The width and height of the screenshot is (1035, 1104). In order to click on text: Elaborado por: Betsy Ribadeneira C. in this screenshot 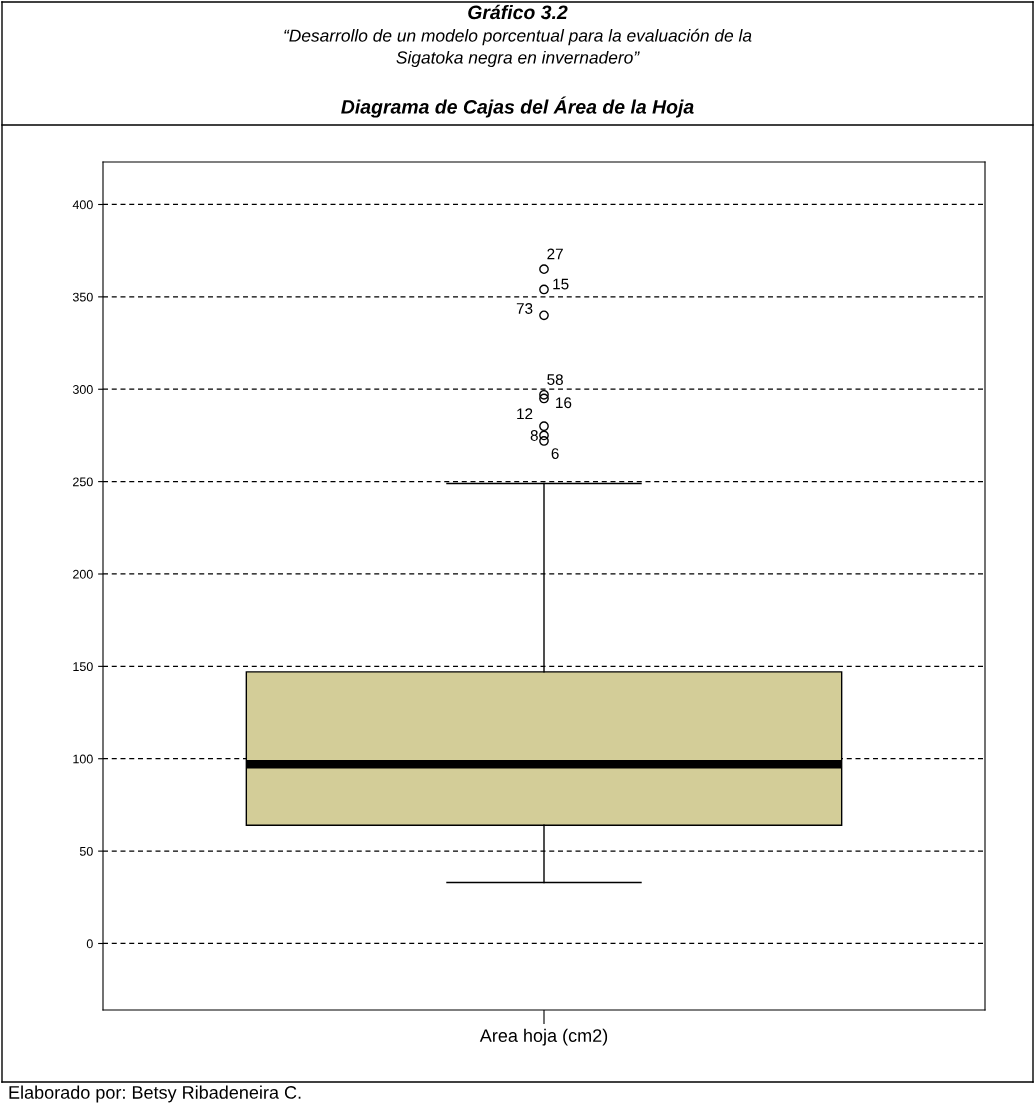, I will do `click(155, 1094)`.